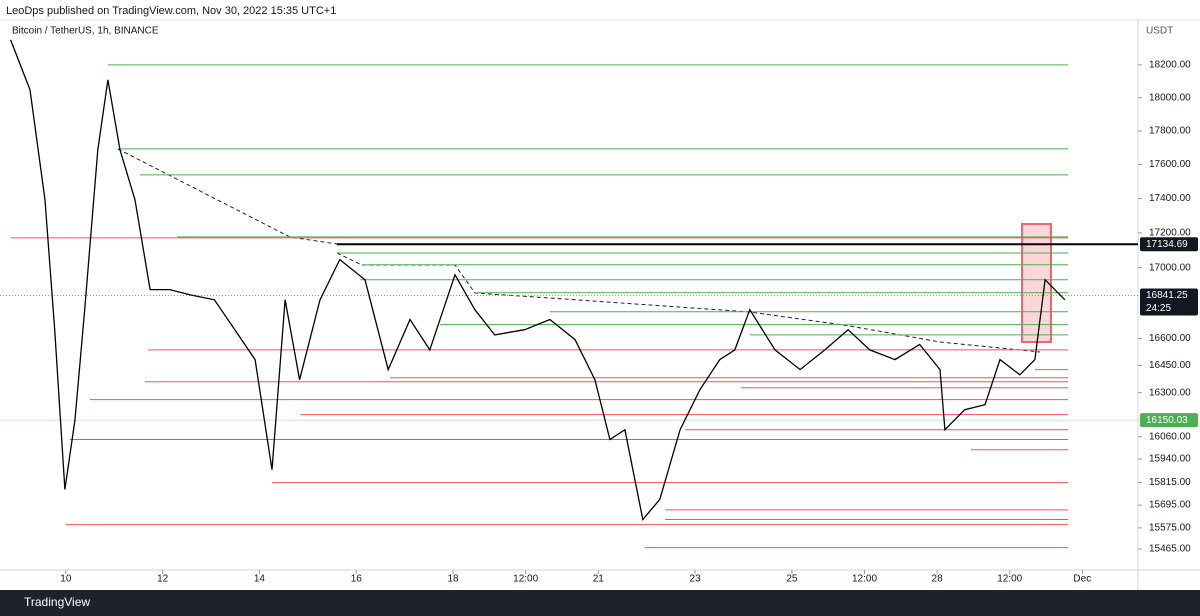 The height and width of the screenshot is (616, 1200). What do you see at coordinates (66, 579) in the screenshot?
I see `x-tick-label: 10` at bounding box center [66, 579].